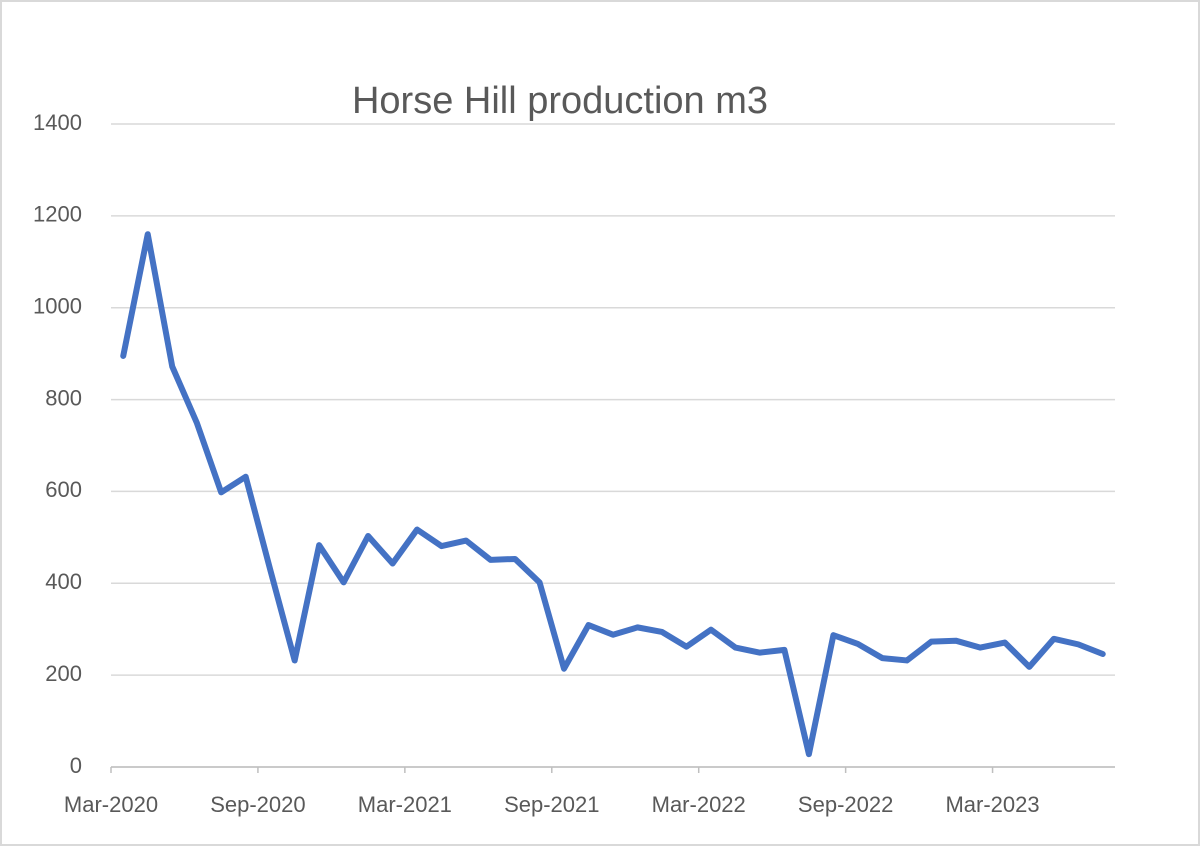  What do you see at coordinates (76, 765) in the screenshot?
I see `y-tick-label: 0` at bounding box center [76, 765].